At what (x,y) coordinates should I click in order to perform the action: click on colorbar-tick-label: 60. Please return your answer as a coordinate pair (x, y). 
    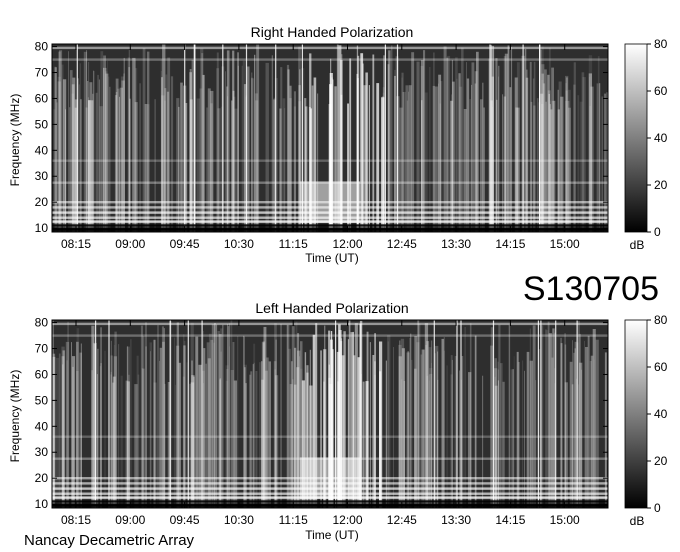
    Looking at the image, I should click on (661, 367).